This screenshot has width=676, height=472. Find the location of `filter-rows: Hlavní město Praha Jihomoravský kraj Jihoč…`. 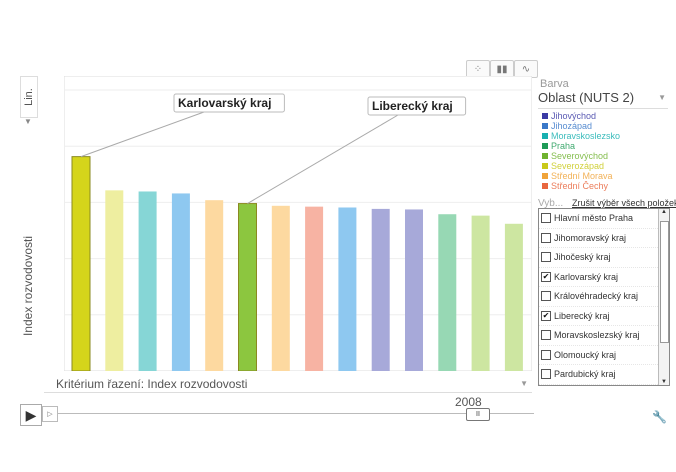

filter-rows: Hlavní město Praha Jihomoravský kraj Jihoč… is located at coordinates (598, 297).